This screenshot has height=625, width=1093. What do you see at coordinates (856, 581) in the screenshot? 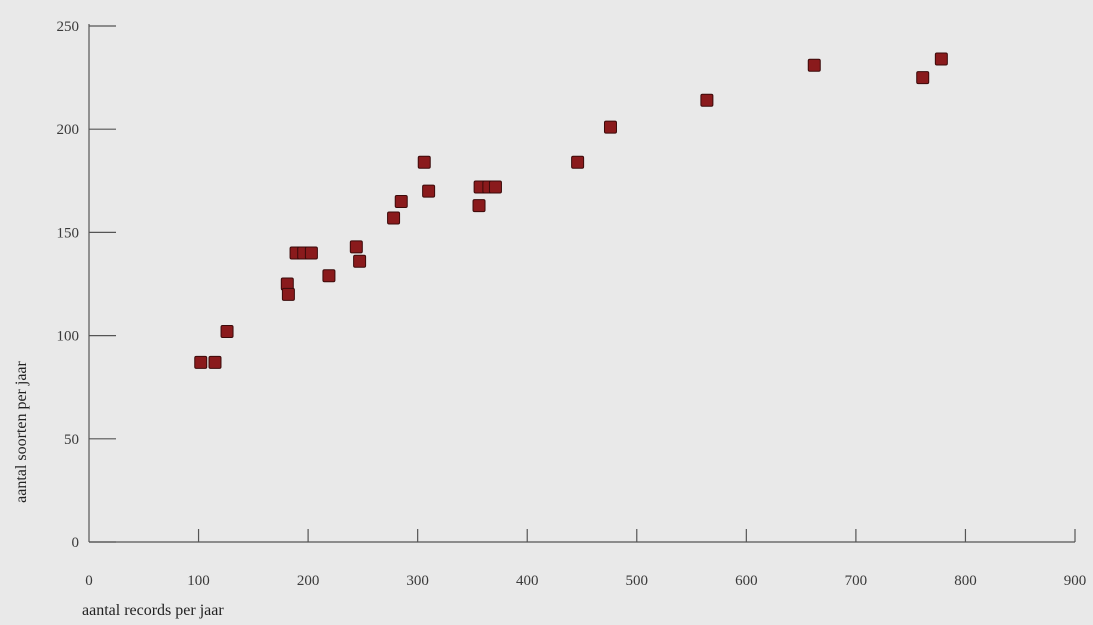
I see `x-tick-label: 700` at bounding box center [856, 581].